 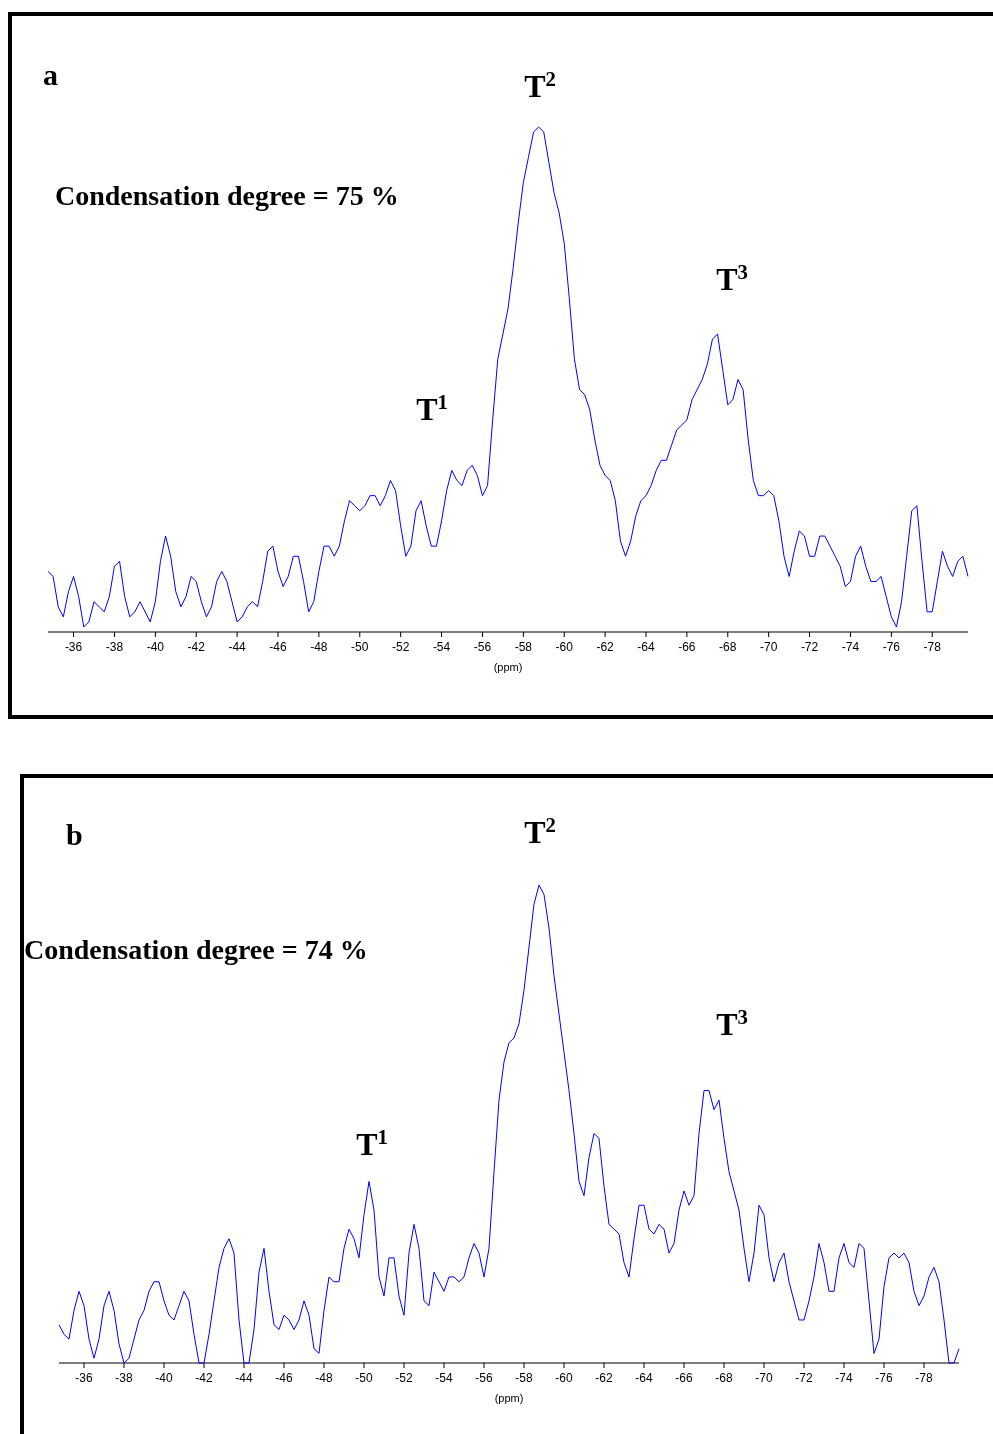 What do you see at coordinates (74, 834) in the screenshot?
I see `text: b` at bounding box center [74, 834].